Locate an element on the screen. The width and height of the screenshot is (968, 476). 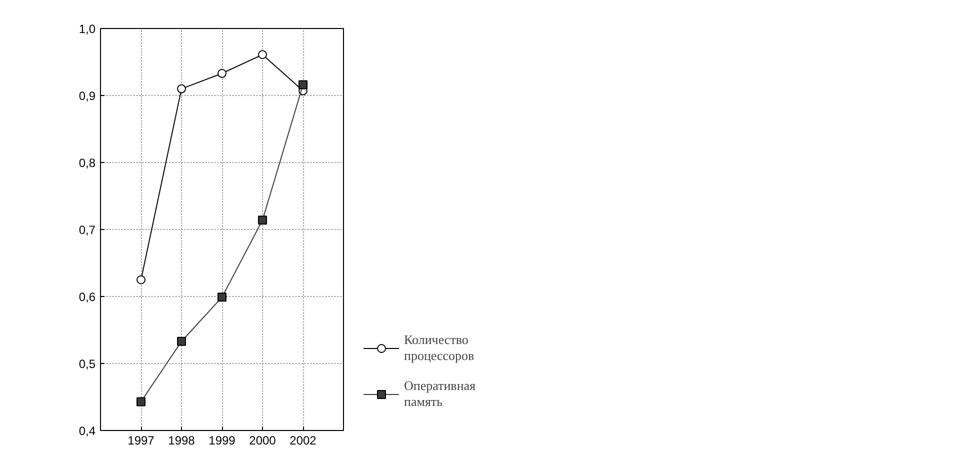
y-tick-label: 0,5 is located at coordinates (87, 364).